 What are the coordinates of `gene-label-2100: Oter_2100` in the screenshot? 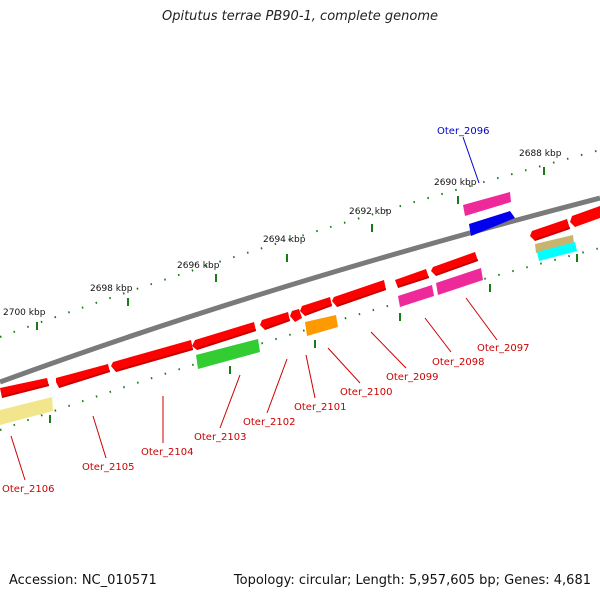 It's located at (366, 392).